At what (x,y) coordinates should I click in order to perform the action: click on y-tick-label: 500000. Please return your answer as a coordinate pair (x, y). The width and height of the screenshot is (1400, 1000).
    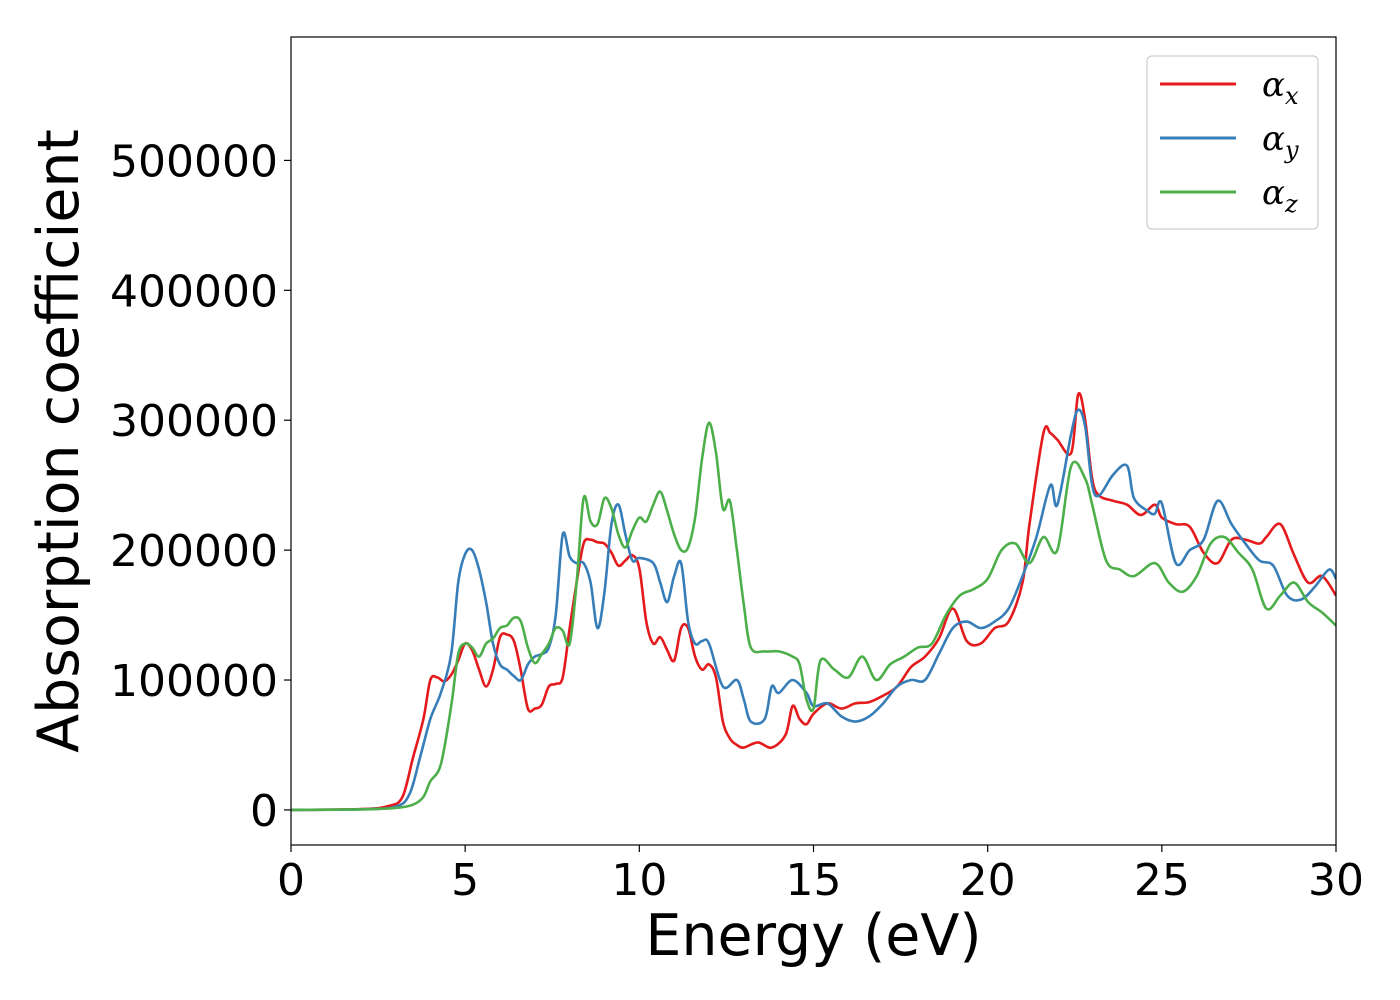
    Looking at the image, I should click on (194, 161).